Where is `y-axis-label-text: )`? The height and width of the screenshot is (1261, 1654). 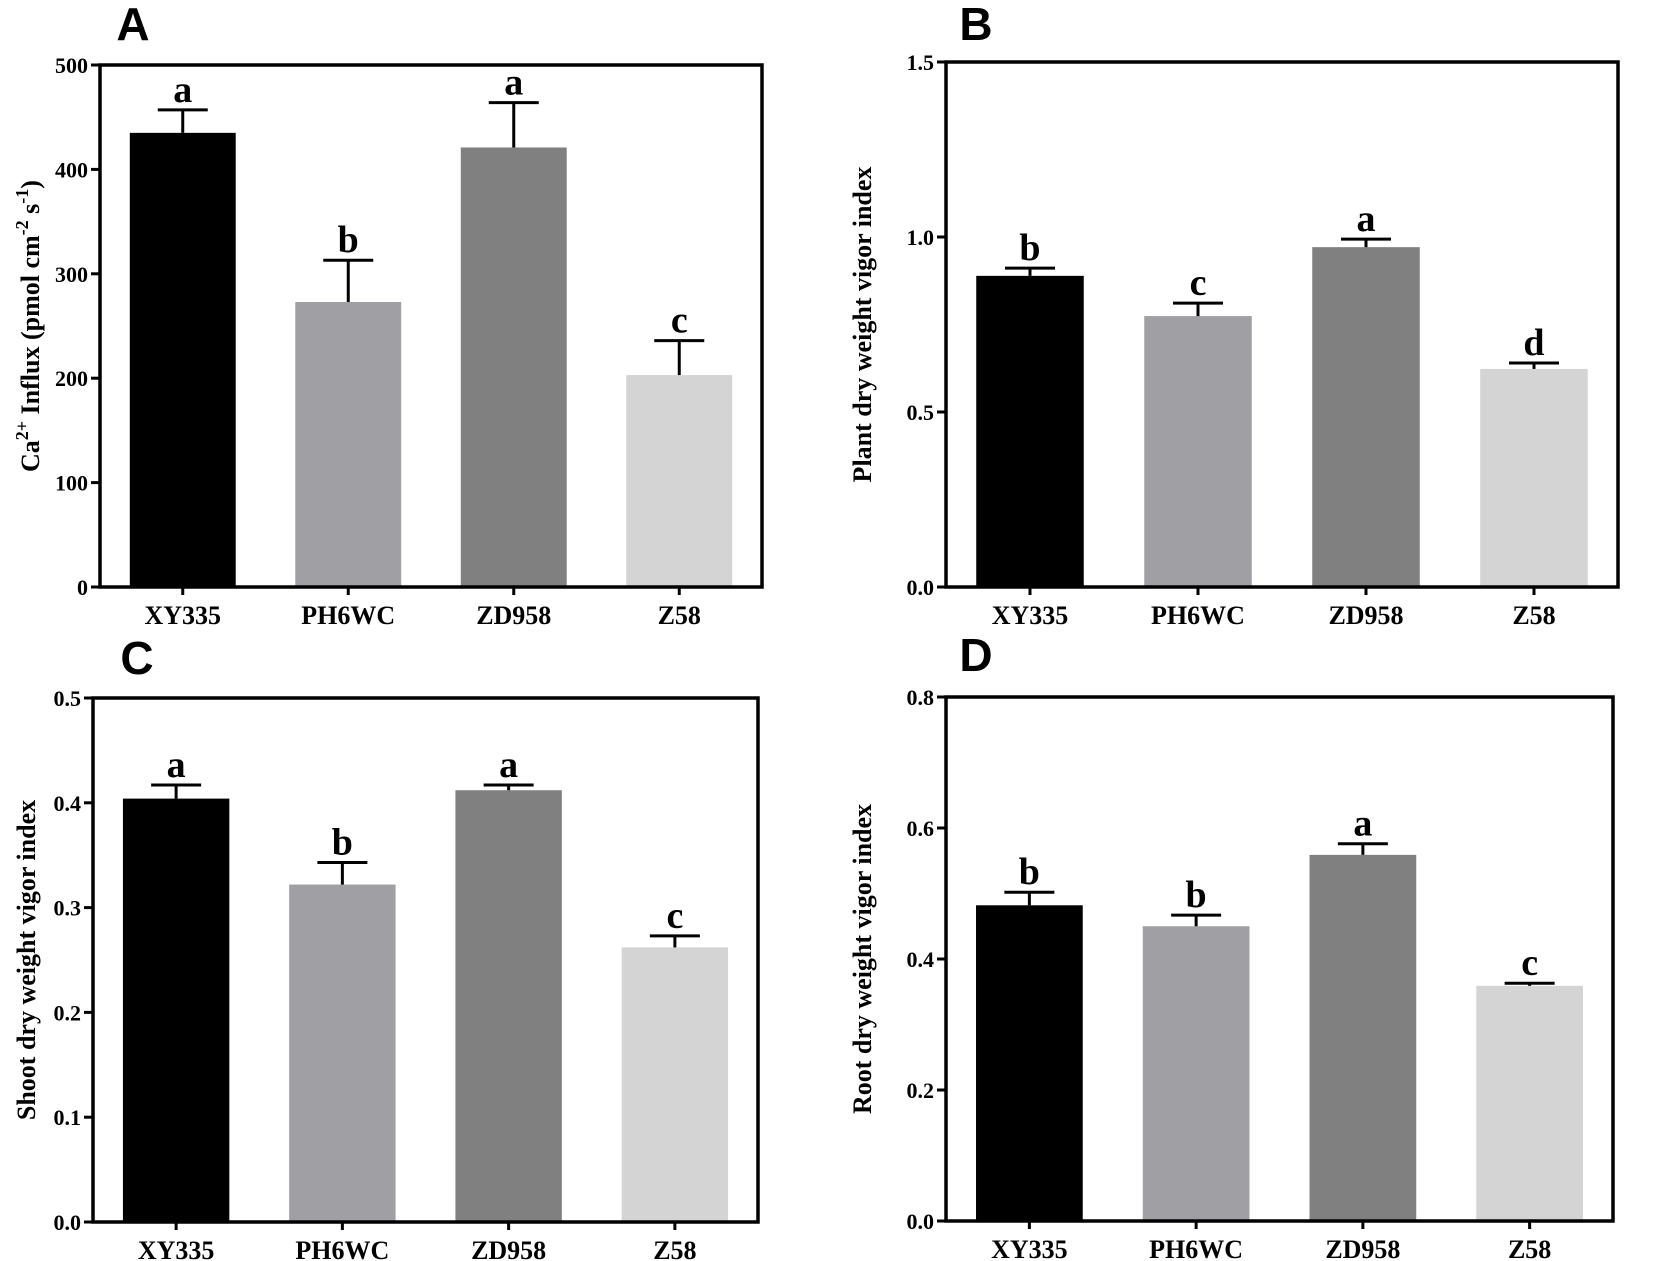 y-axis-label-text: ) is located at coordinates (30, 184).